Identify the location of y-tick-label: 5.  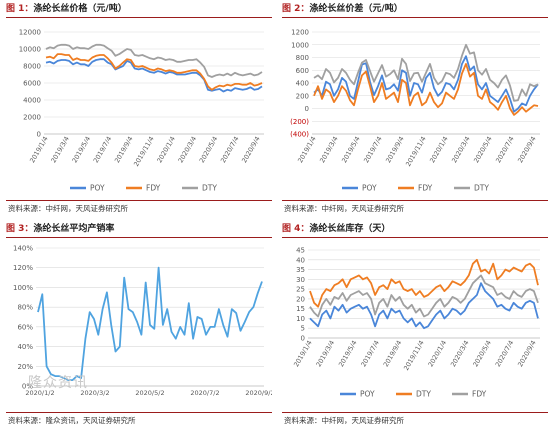
(303, 329).